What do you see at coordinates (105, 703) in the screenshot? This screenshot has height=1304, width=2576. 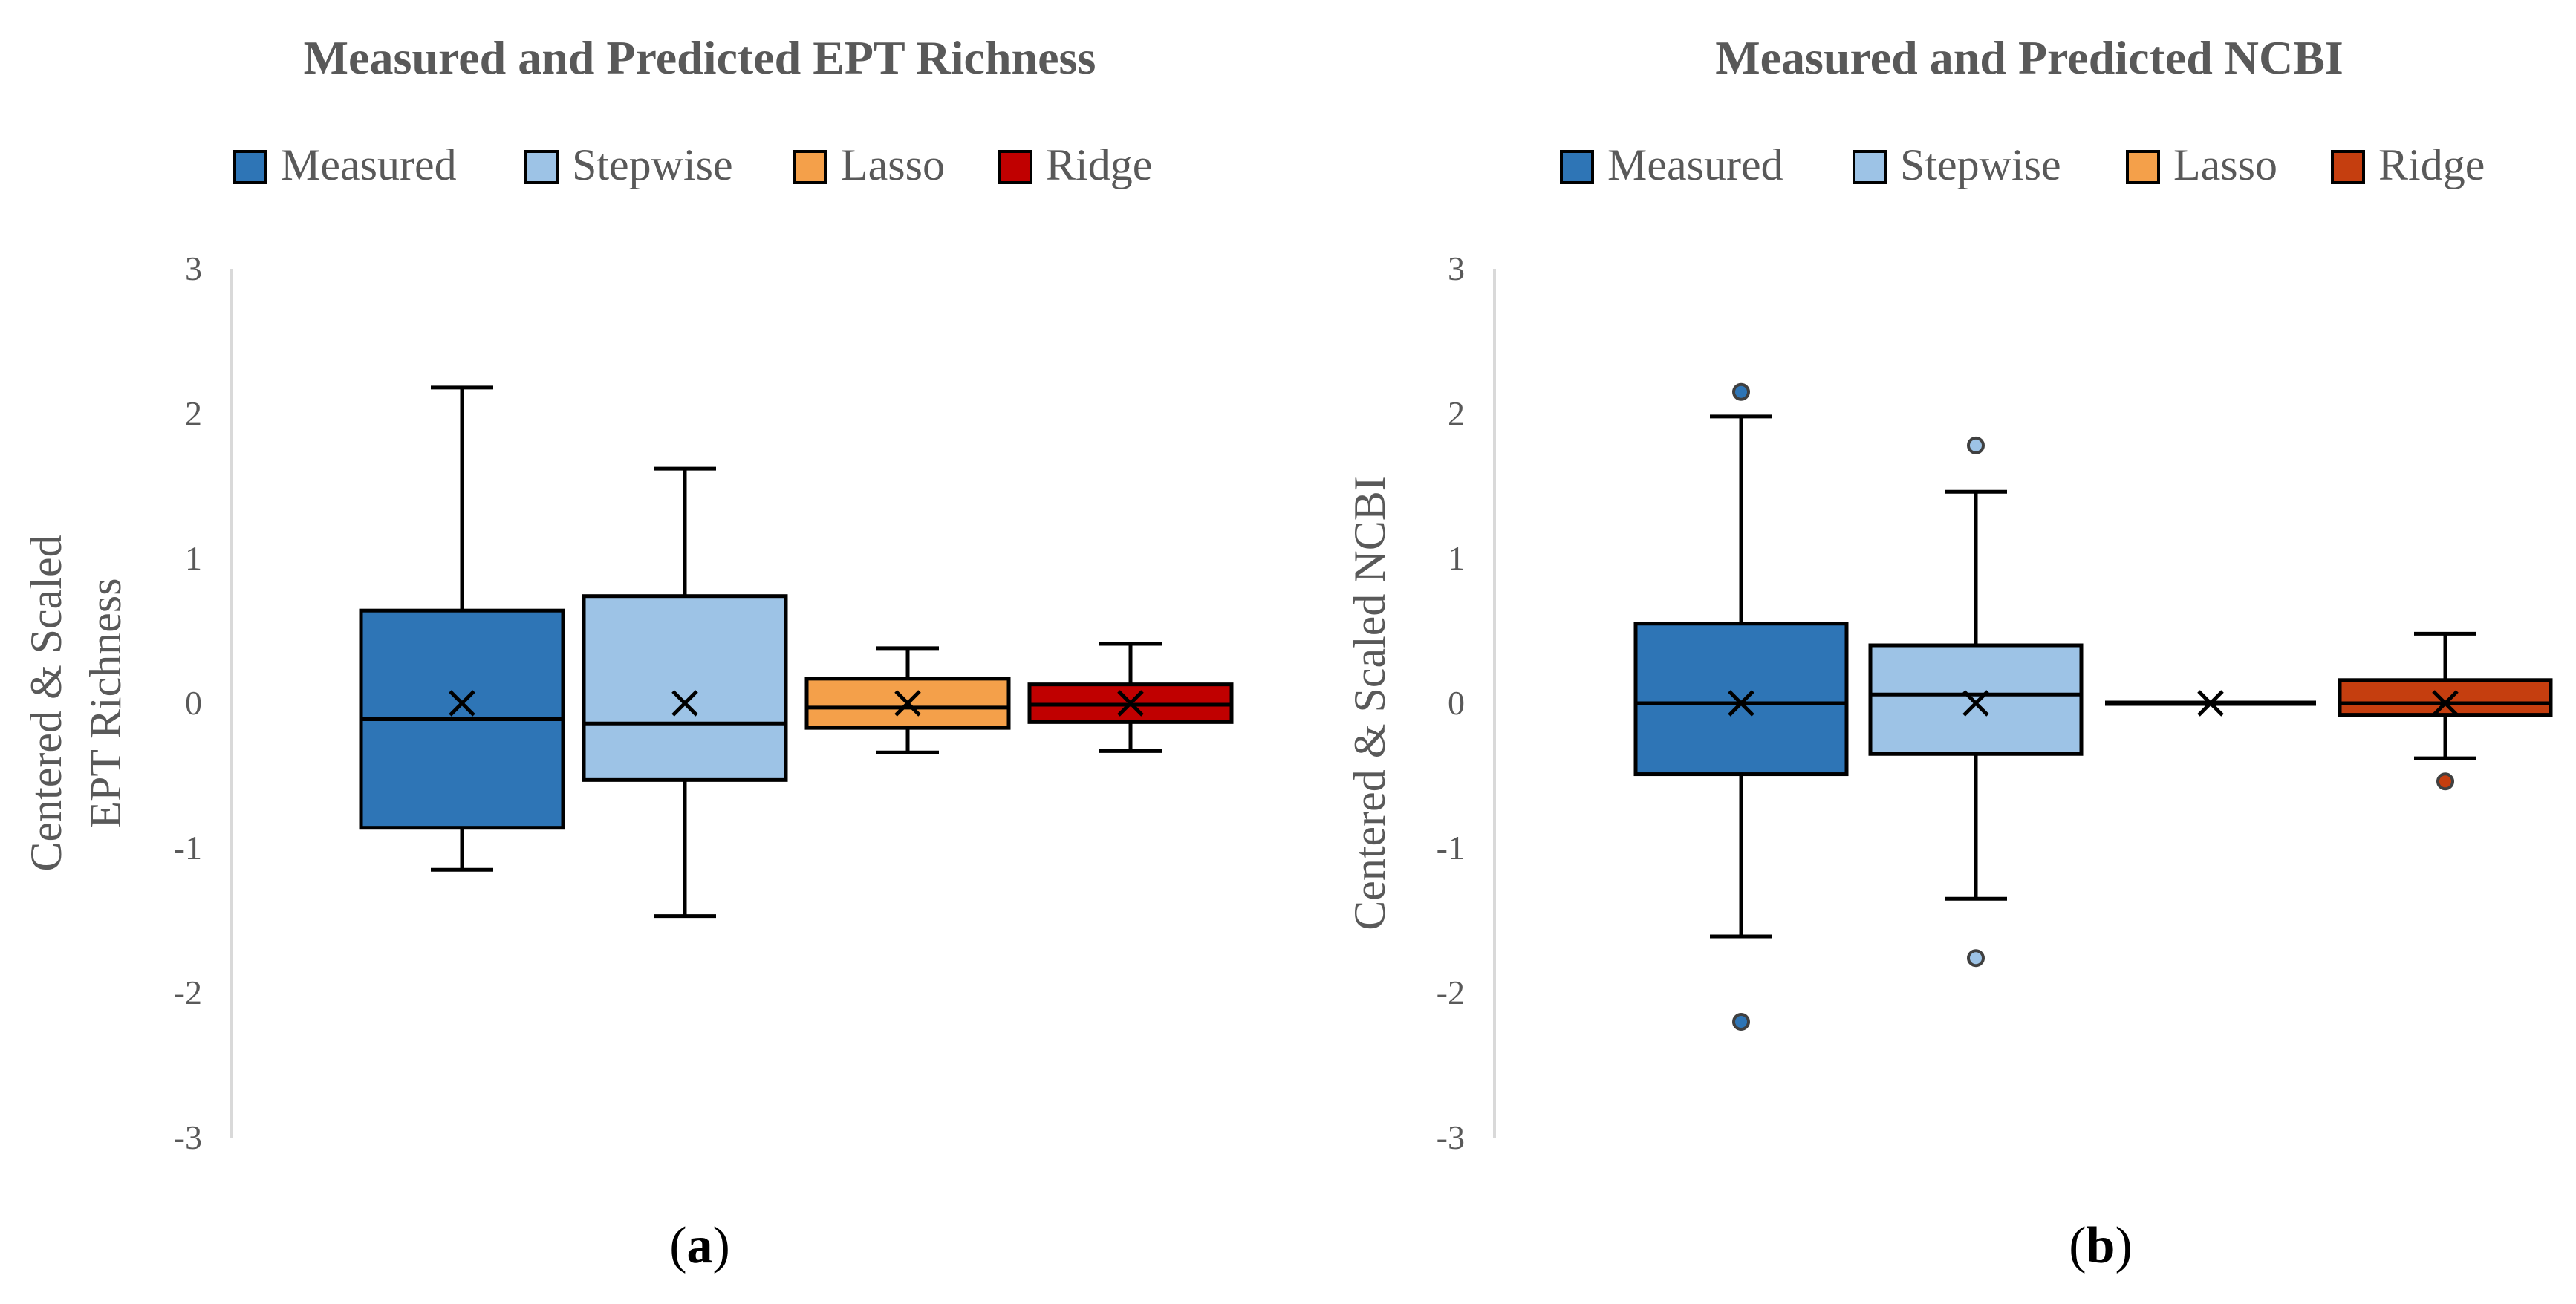 I see `y-axis-label-line: EPT Richness` at bounding box center [105, 703].